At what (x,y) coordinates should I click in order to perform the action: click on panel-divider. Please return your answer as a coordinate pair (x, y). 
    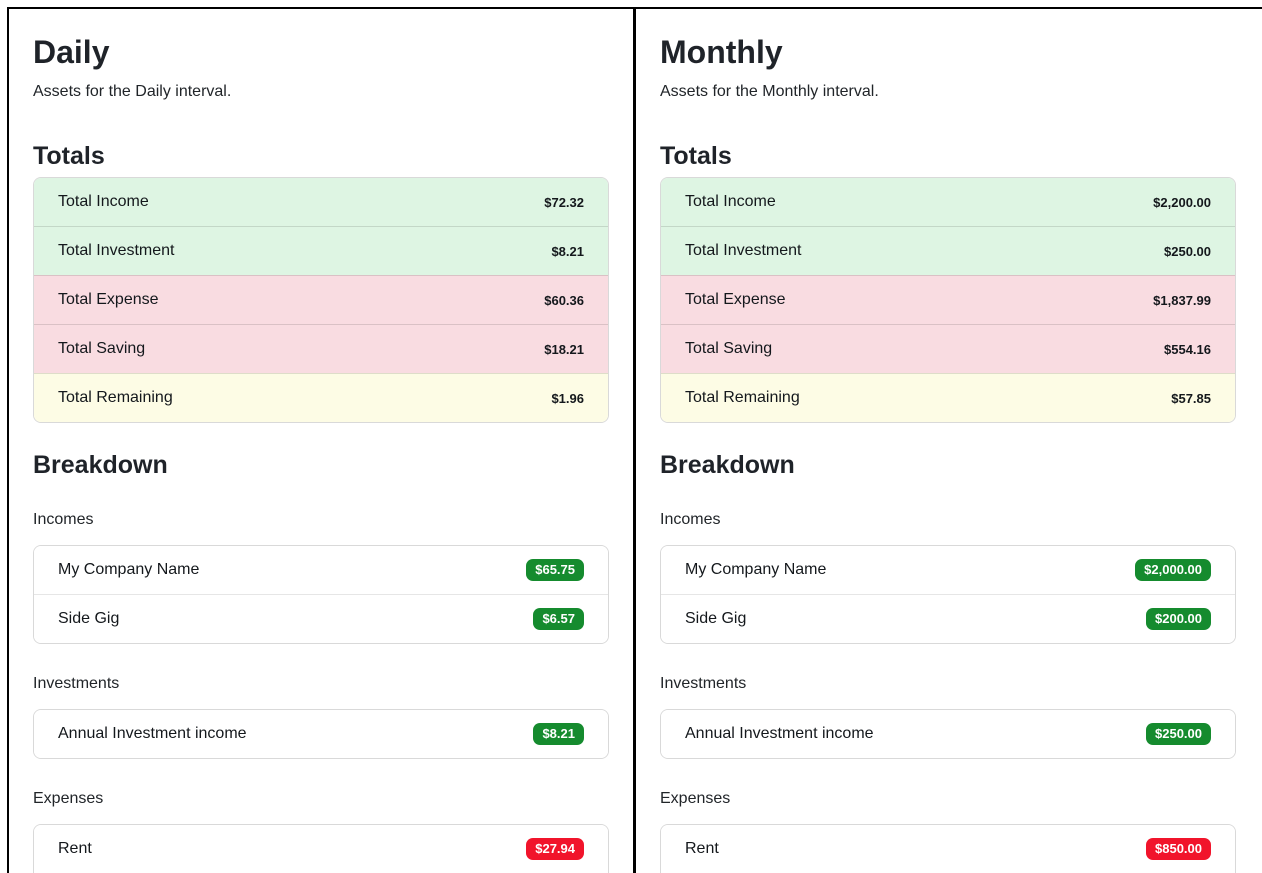
    Looking at the image, I should click on (634, 441).